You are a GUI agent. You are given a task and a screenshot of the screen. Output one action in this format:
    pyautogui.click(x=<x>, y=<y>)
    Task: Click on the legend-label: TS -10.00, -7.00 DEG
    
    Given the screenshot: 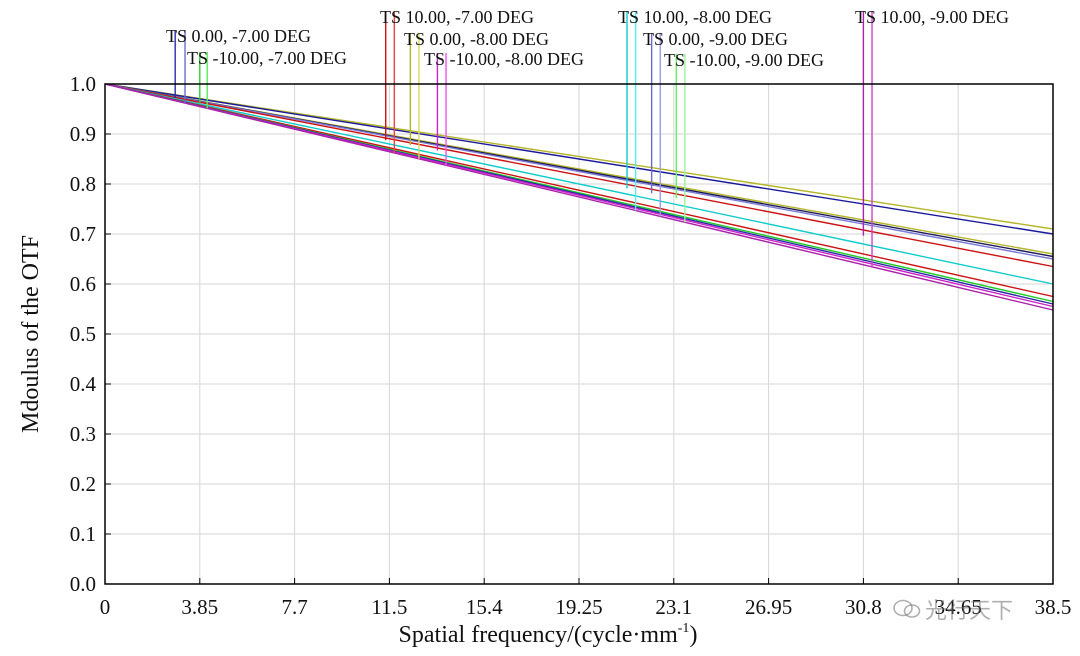 What is the action you would take?
    pyautogui.click(x=267, y=58)
    